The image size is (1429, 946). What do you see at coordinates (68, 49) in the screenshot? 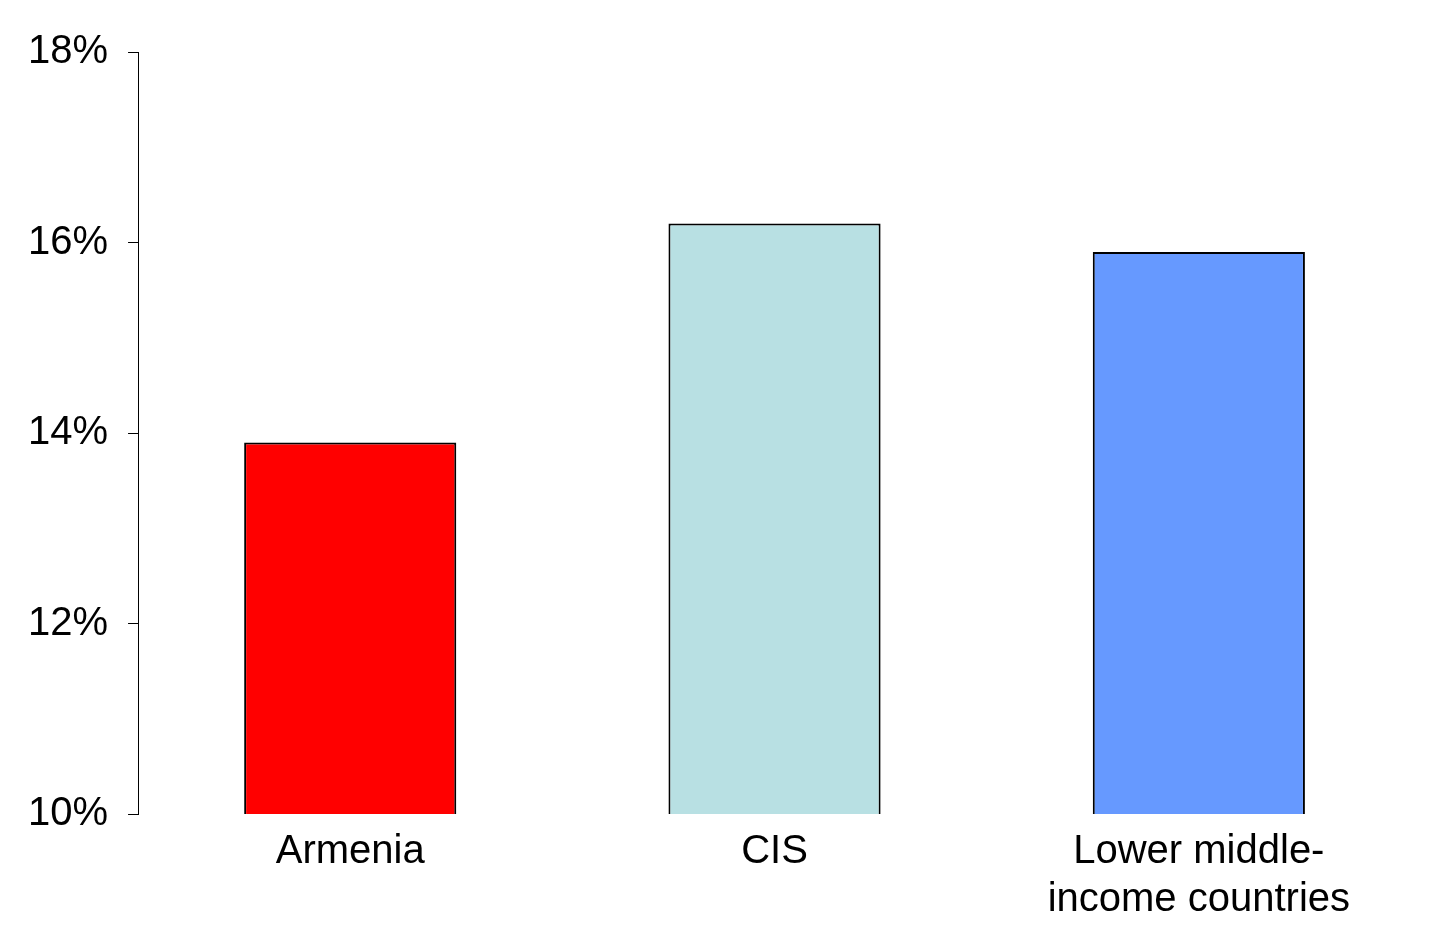
I see `y-tick-label: 18%` at bounding box center [68, 49].